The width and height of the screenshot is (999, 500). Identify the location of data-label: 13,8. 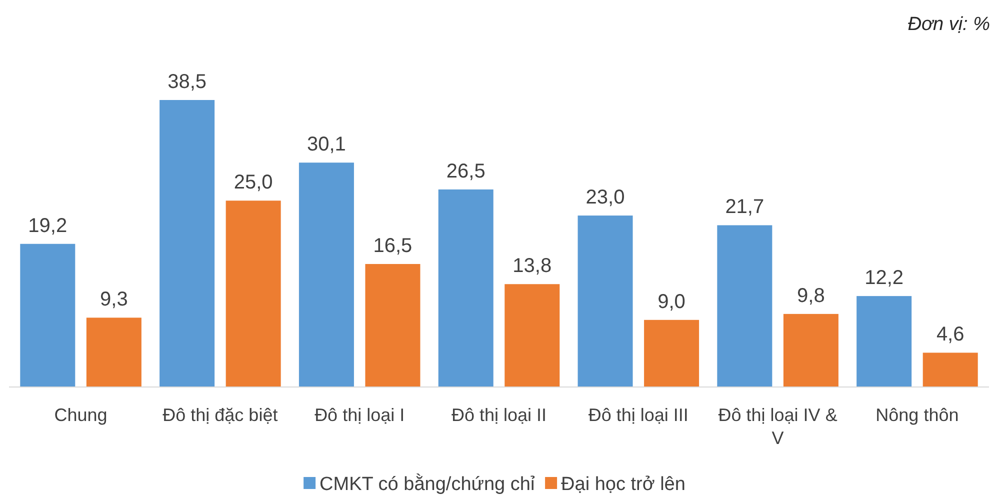
(532, 266).